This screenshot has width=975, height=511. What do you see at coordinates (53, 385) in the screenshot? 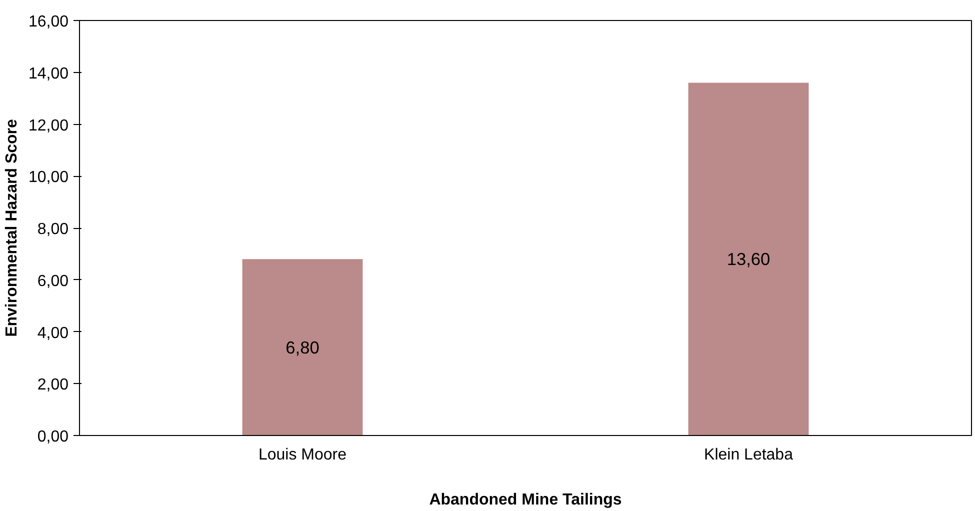
I see `y-tick-label: 2,00` at bounding box center [53, 385].